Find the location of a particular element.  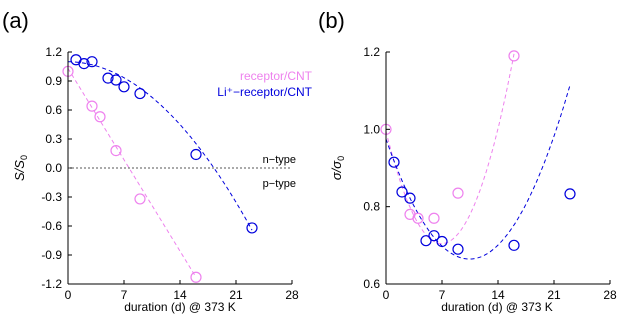

panel-b-x-axis-label: duration (d) @ 373 K is located at coordinates (497, 307).